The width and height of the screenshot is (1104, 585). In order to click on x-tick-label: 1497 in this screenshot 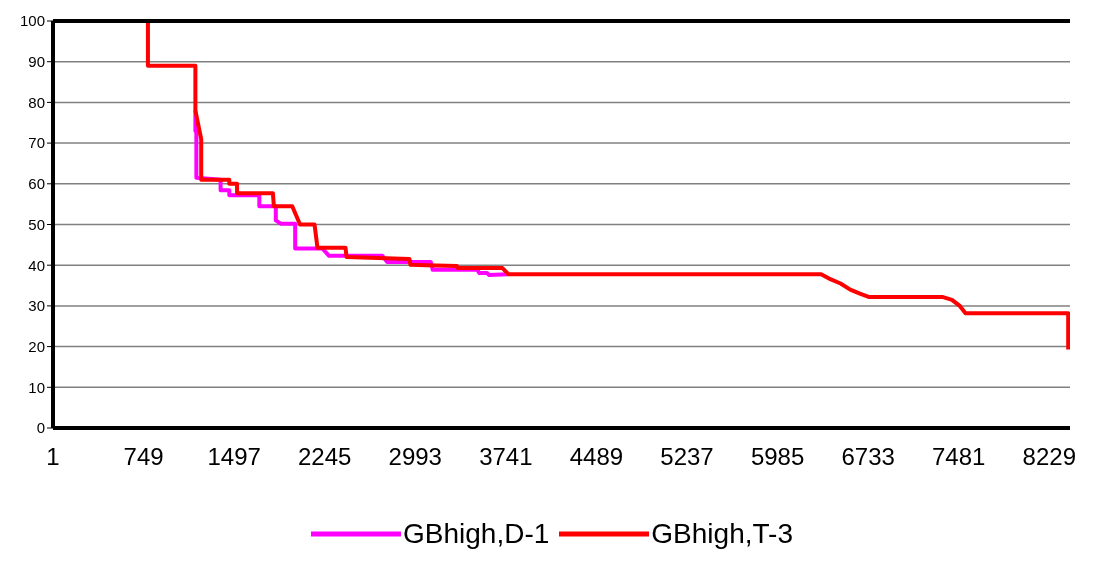, I will do `click(234, 457)`.